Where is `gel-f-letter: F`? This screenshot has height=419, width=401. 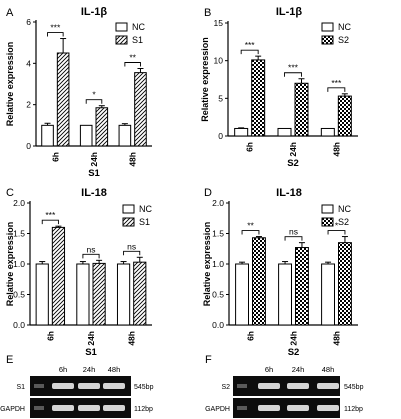 gel-f-letter: F is located at coordinates (208, 360).